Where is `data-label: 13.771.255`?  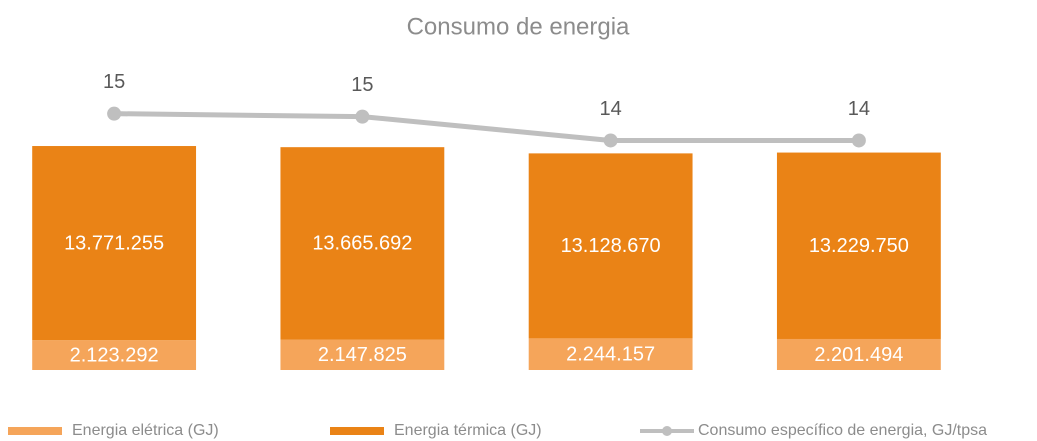
data-label: 13.771.255 is located at coordinates (114, 243).